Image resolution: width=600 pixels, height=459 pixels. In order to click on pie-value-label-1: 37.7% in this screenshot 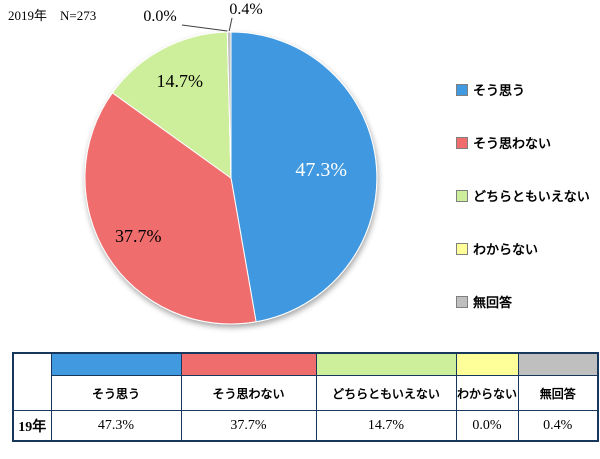, I will do `click(138, 236)`.